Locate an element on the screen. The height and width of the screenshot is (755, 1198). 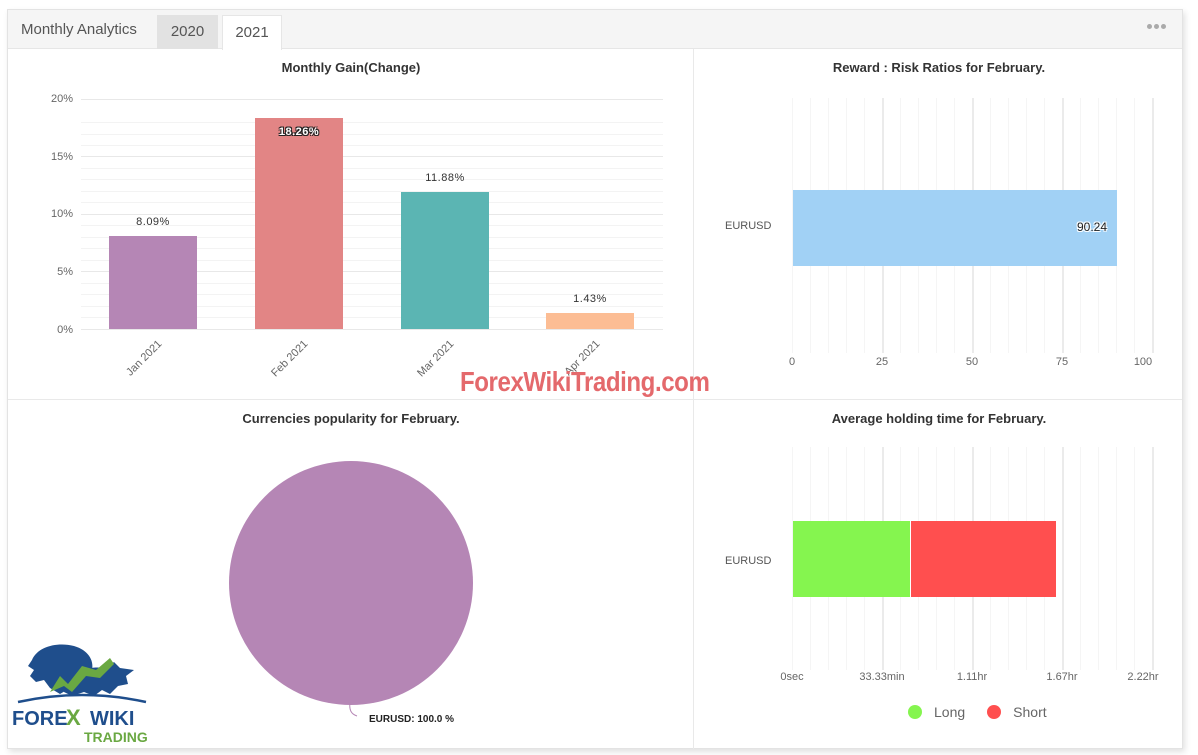
legend-item-short: Short is located at coordinates (1017, 712).